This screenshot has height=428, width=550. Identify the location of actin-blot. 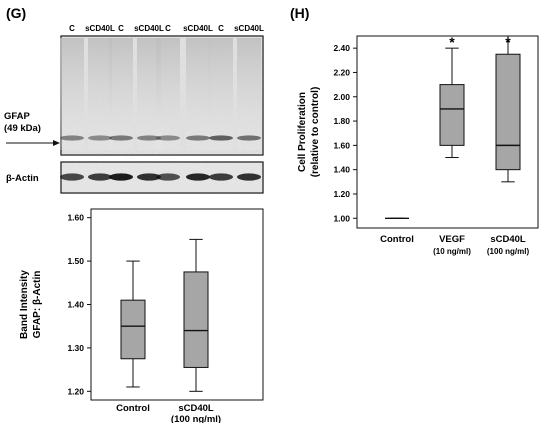
(162, 177).